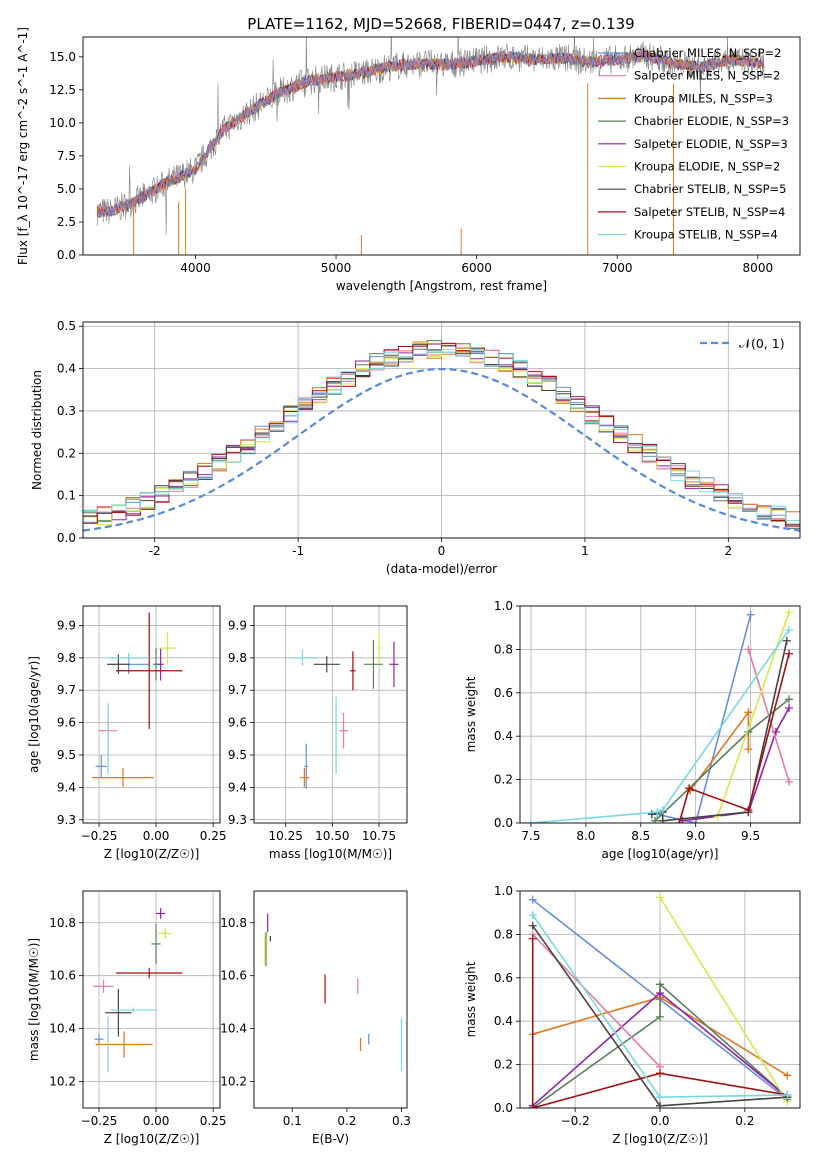 The height and width of the screenshot is (1170, 819). I want to click on legend-entry: Chabrier ELODIE, N_SSP=3, so click(693, 121).